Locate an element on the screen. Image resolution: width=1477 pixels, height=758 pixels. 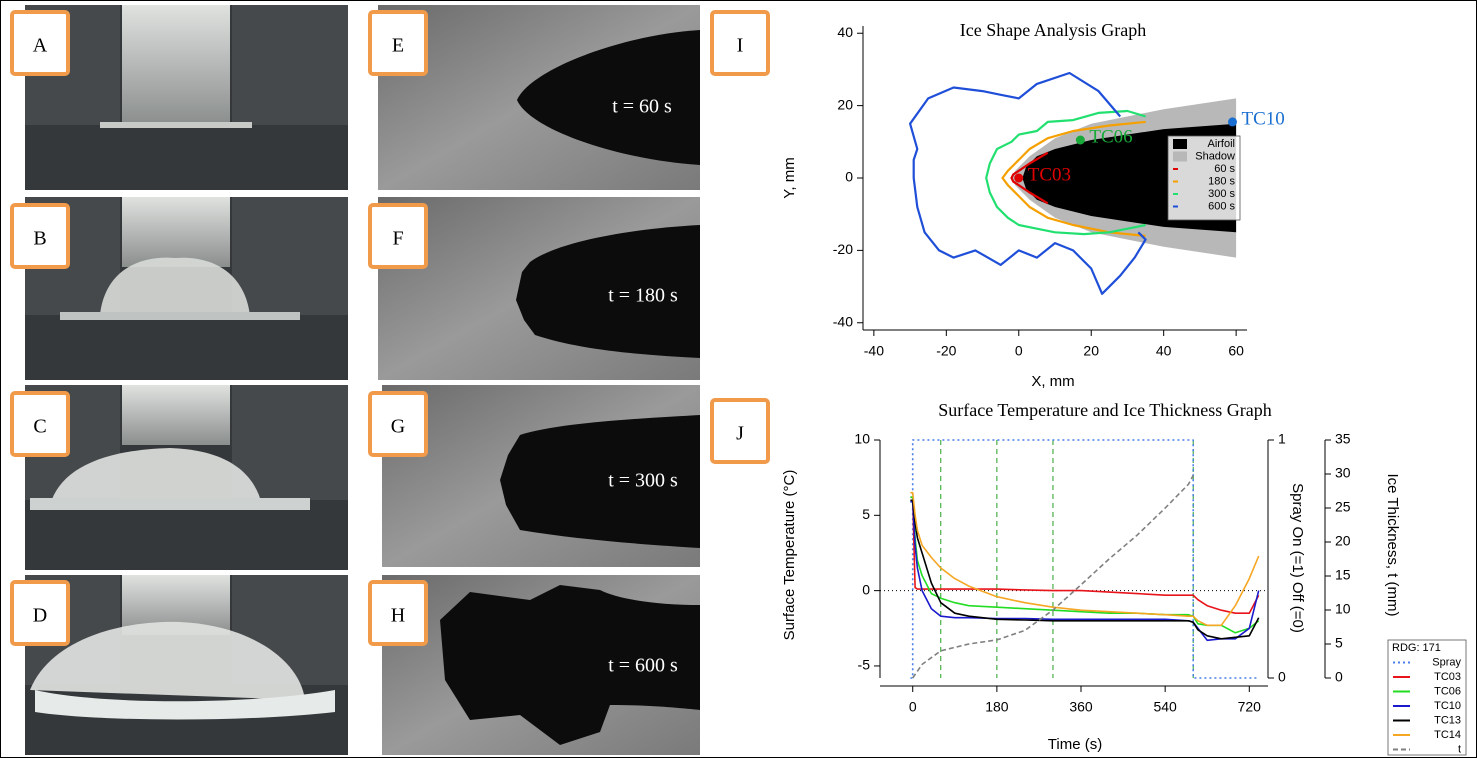
x-axis-label: X, mm is located at coordinates (1052, 381).